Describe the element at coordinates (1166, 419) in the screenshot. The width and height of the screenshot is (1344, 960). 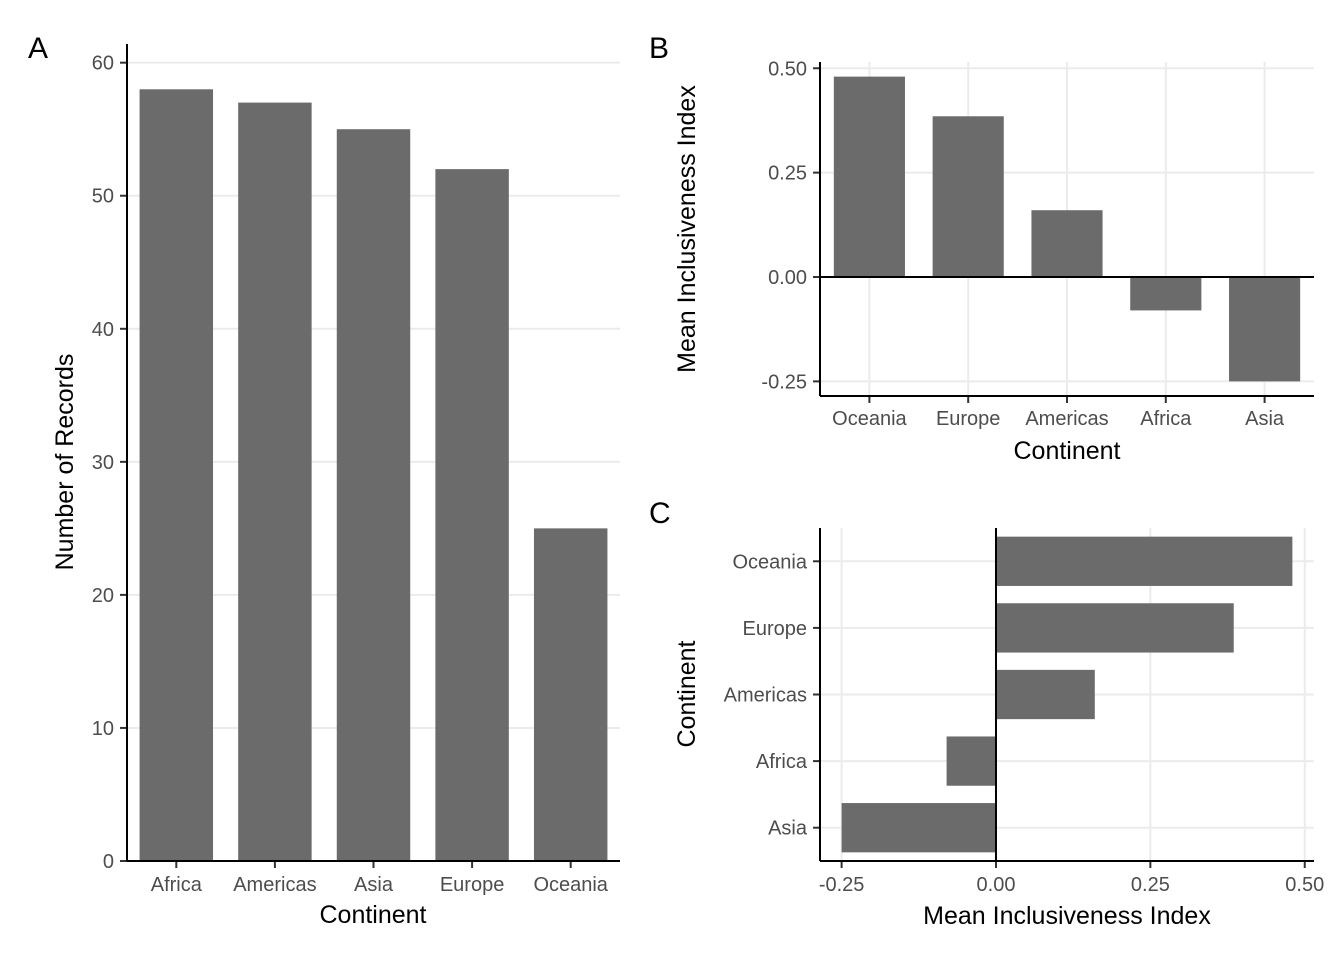
I see `panel-b-x-tick-label: Africa` at that location.